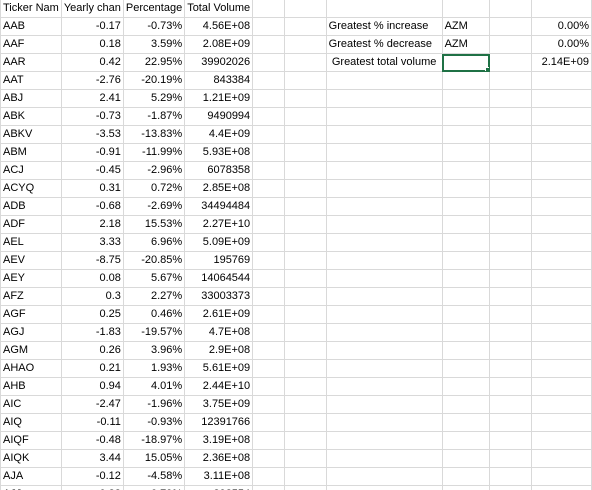  Describe the element at coordinates (154, 80) in the screenshot. I see `percent-change-cell: -20.19%` at that location.